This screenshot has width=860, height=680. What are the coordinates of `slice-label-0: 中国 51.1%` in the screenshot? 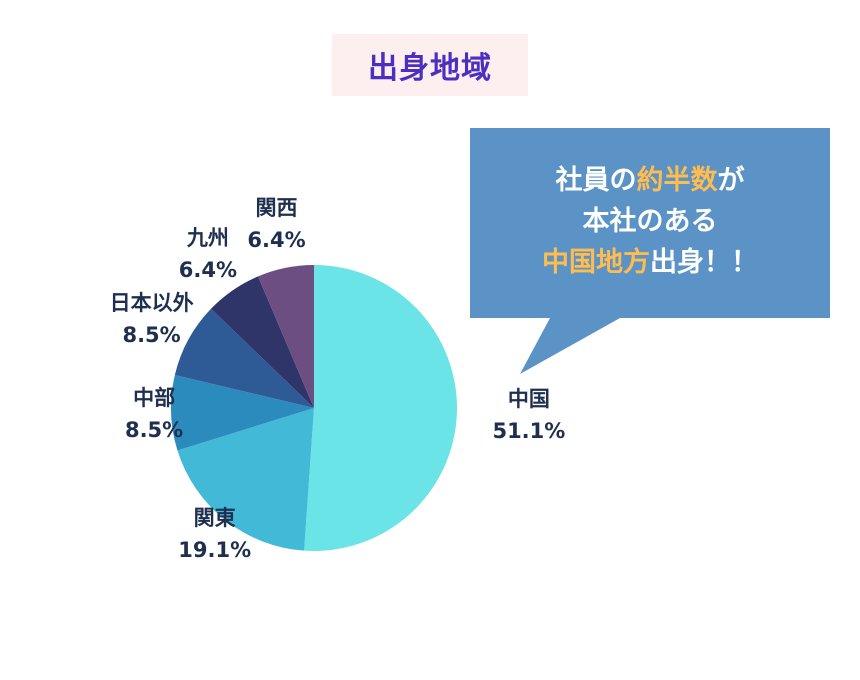 It's located at (528, 415).